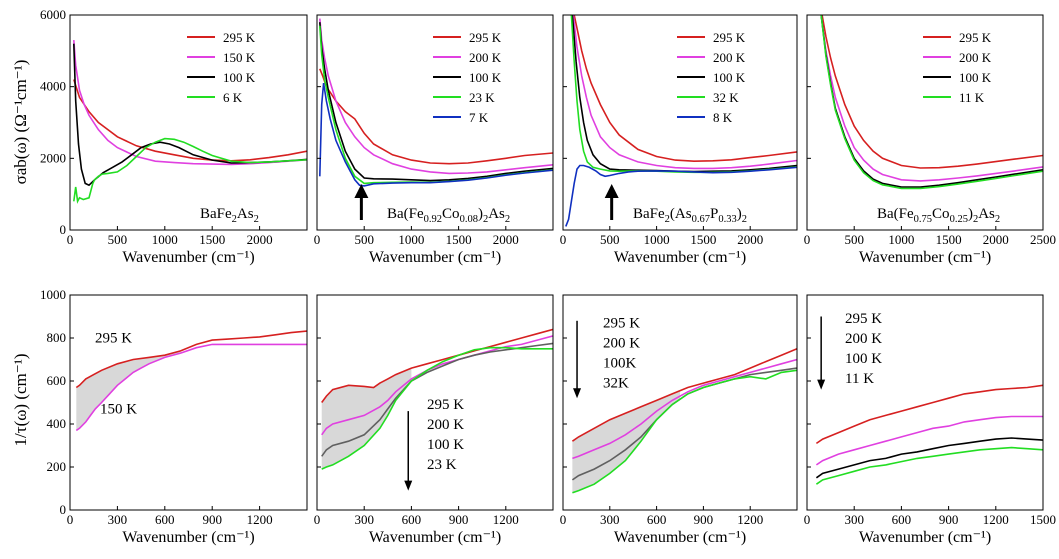 The height and width of the screenshot is (559, 1059). What do you see at coordinates (681, 195) in the screenshot?
I see `series-line-8k` at bounding box center [681, 195].